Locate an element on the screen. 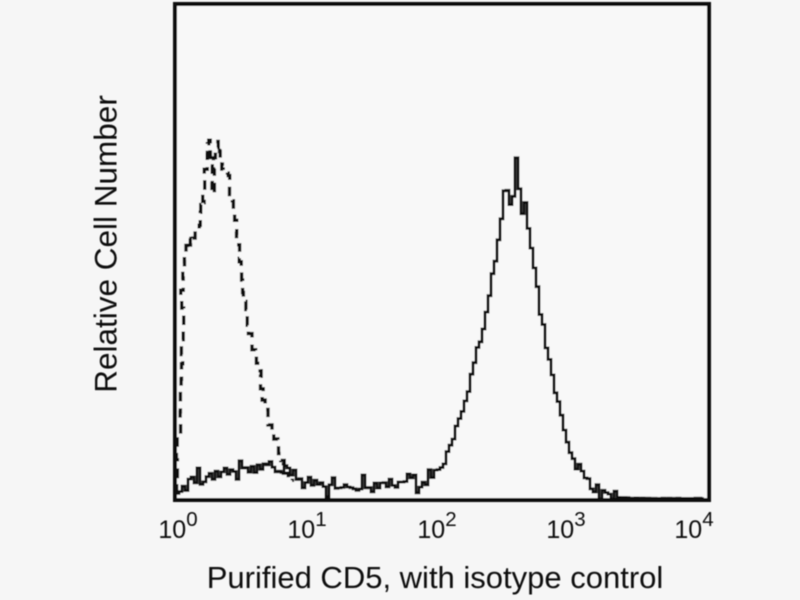 This screenshot has width=800, height=600. svg-text: Relative Cell Number is located at coordinates (106, 244).